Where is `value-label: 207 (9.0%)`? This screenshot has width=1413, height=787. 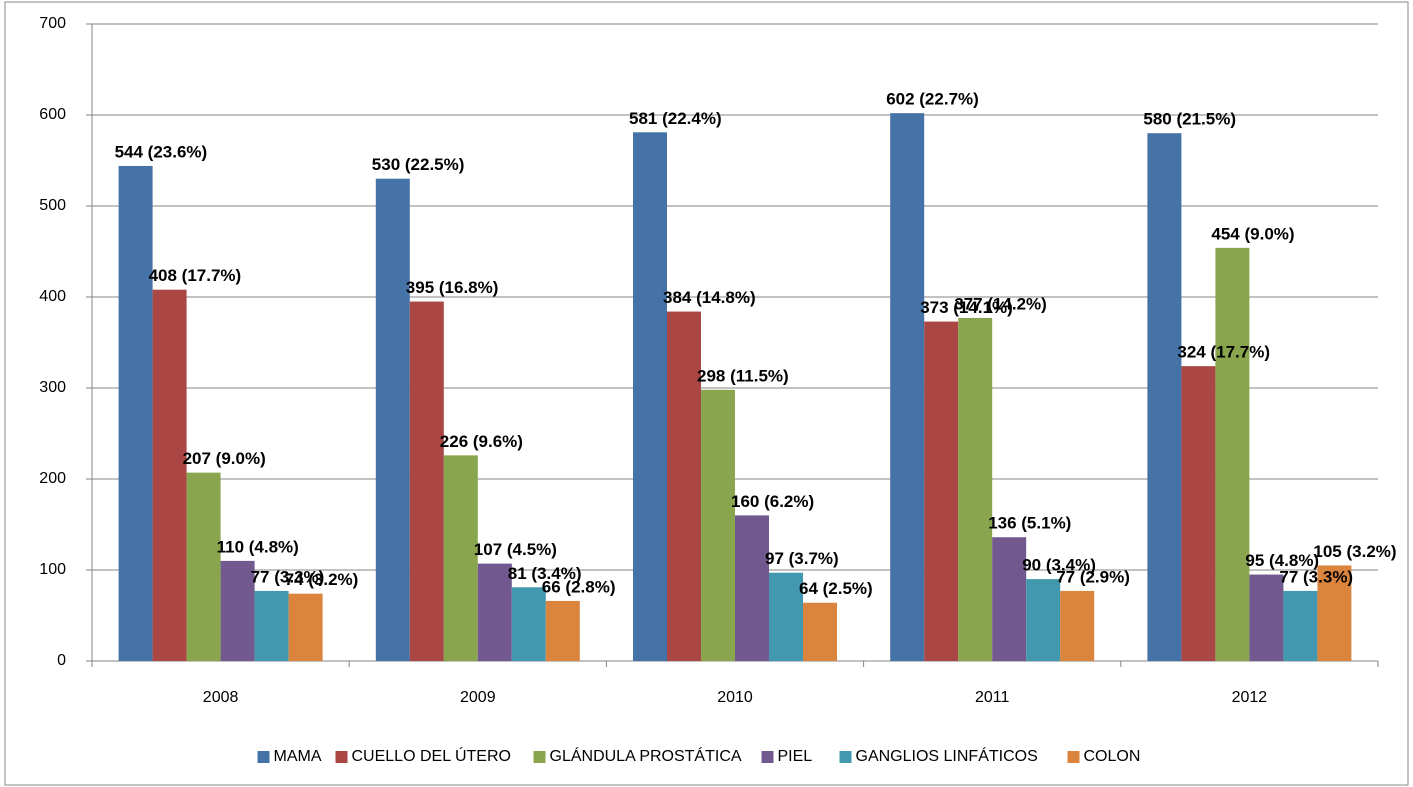 value-label: 207 (9.0%) is located at coordinates (224, 458).